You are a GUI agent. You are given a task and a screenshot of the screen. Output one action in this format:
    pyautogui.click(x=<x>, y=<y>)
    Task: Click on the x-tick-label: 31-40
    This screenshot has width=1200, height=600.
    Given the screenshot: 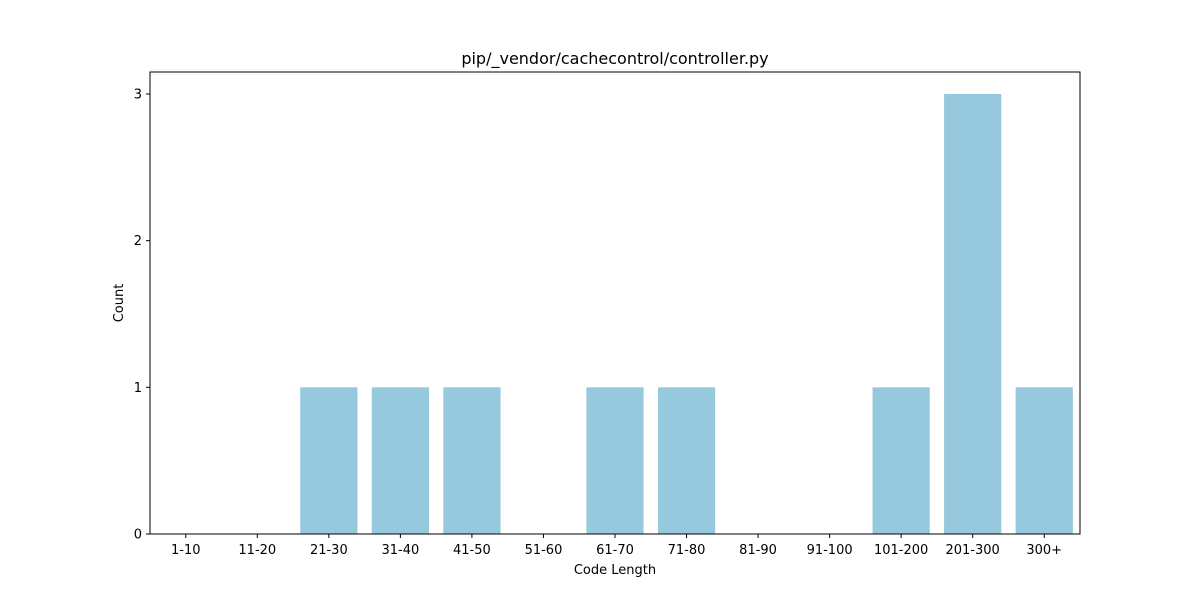 What is the action you would take?
    pyautogui.click(x=400, y=550)
    